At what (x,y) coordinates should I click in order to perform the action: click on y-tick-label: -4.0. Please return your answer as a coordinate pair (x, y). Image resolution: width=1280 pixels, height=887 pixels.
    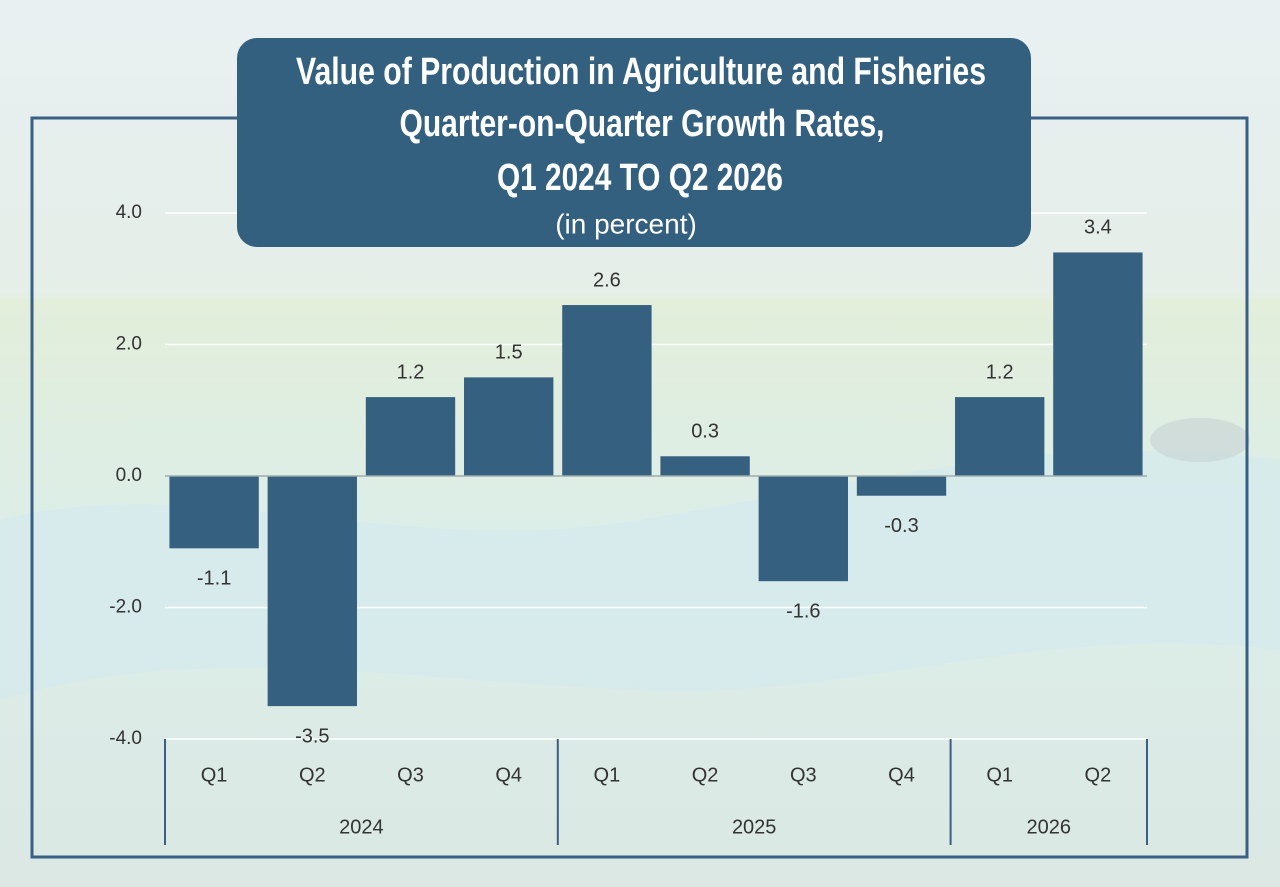
    Looking at the image, I should click on (125, 738).